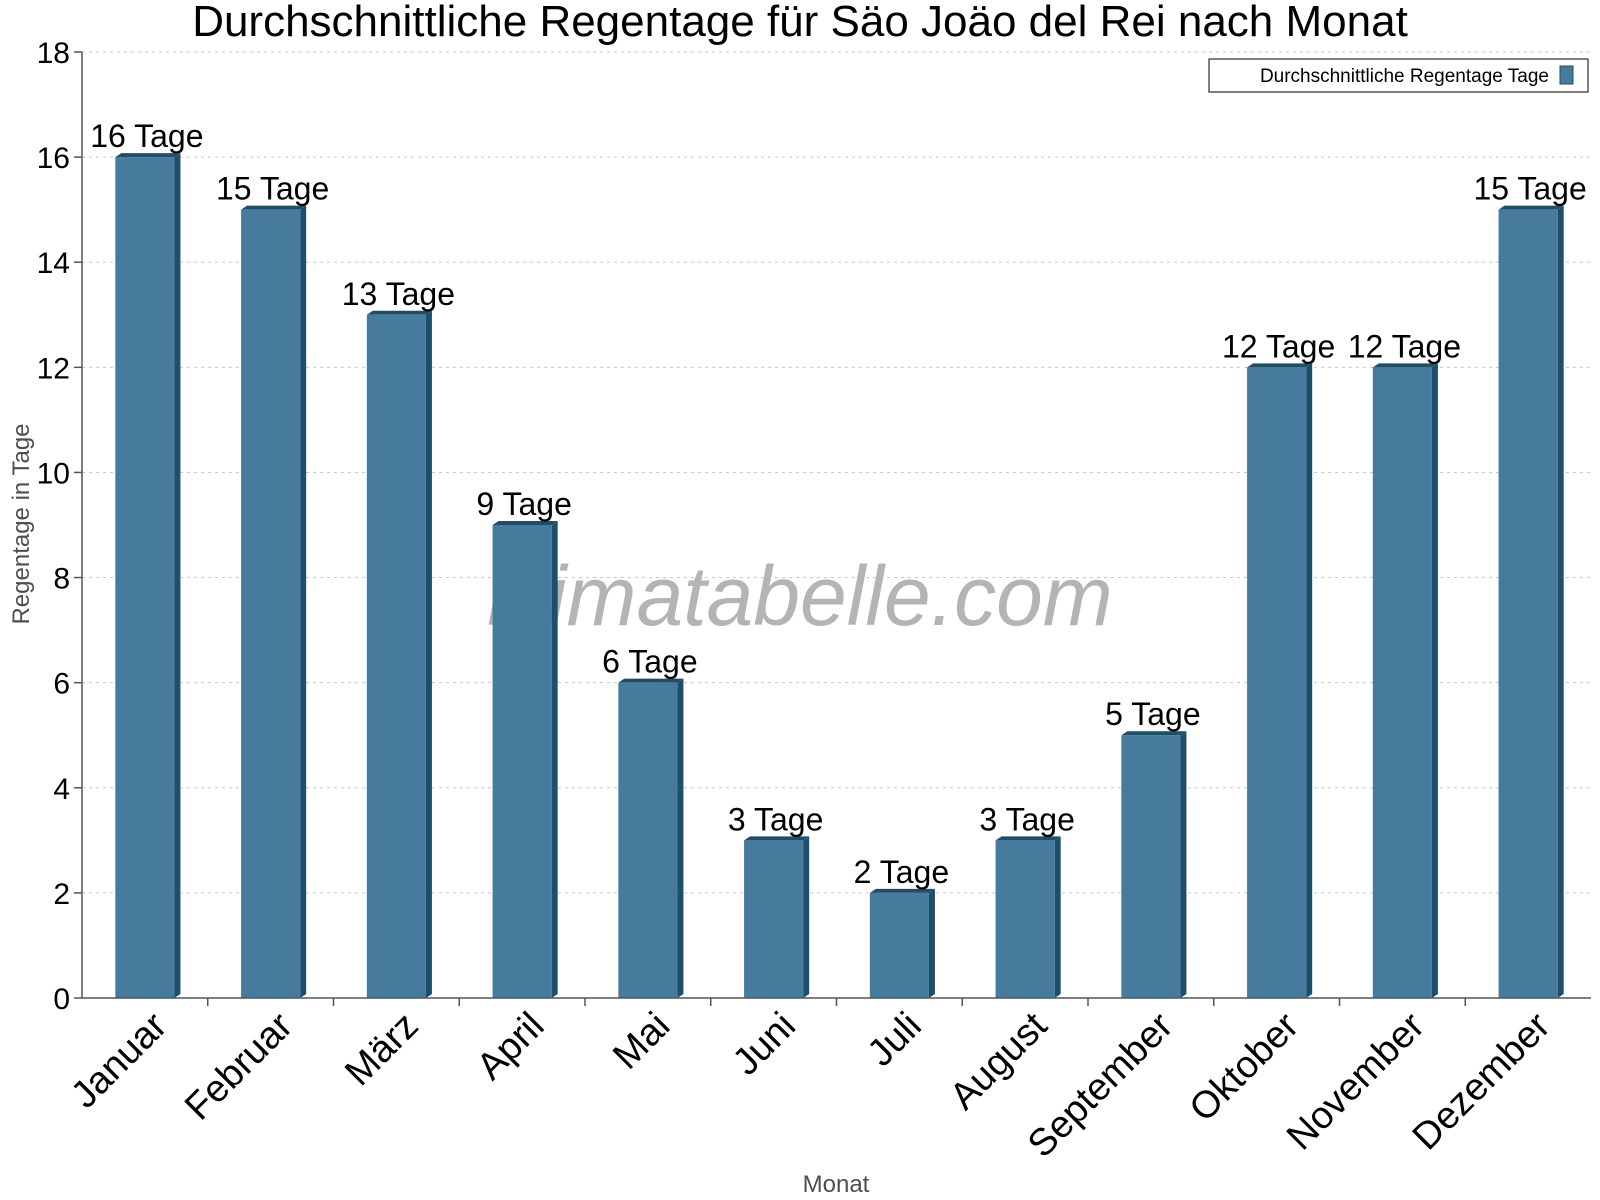  I want to click on legend-label: Durchschnittliche Regentage Tage, so click(1404, 76).